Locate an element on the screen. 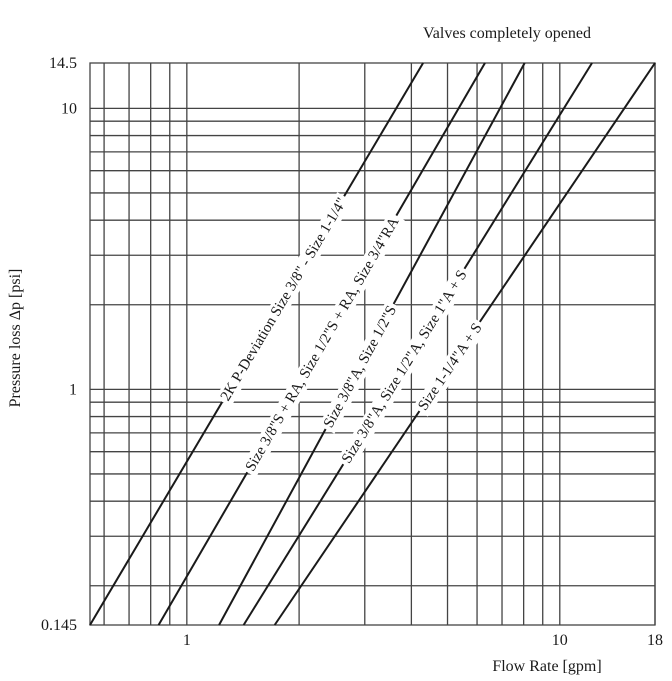  y-tick-label-1: 1 is located at coordinates (73, 389).